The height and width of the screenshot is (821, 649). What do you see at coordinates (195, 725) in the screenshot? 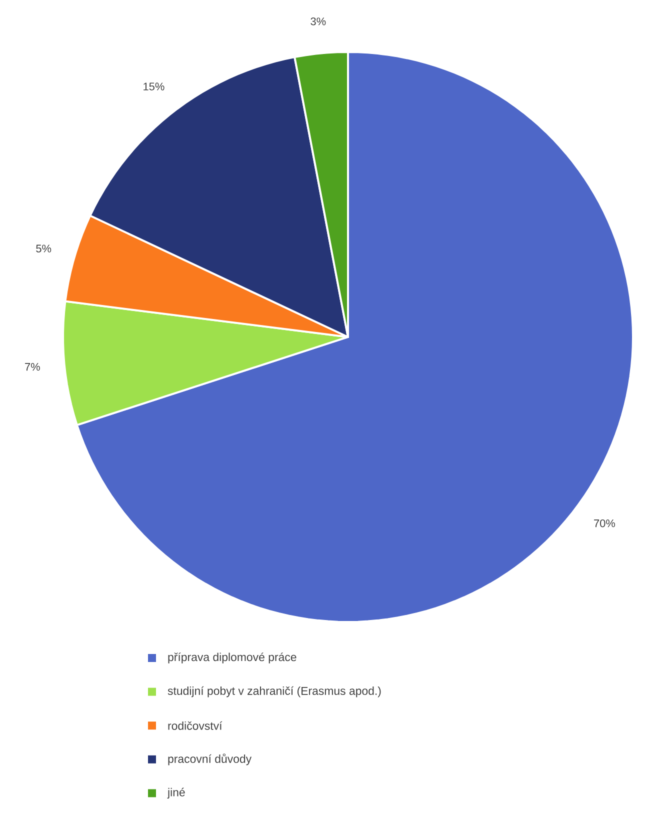
I see `legend-label: rodičovství` at bounding box center [195, 725].